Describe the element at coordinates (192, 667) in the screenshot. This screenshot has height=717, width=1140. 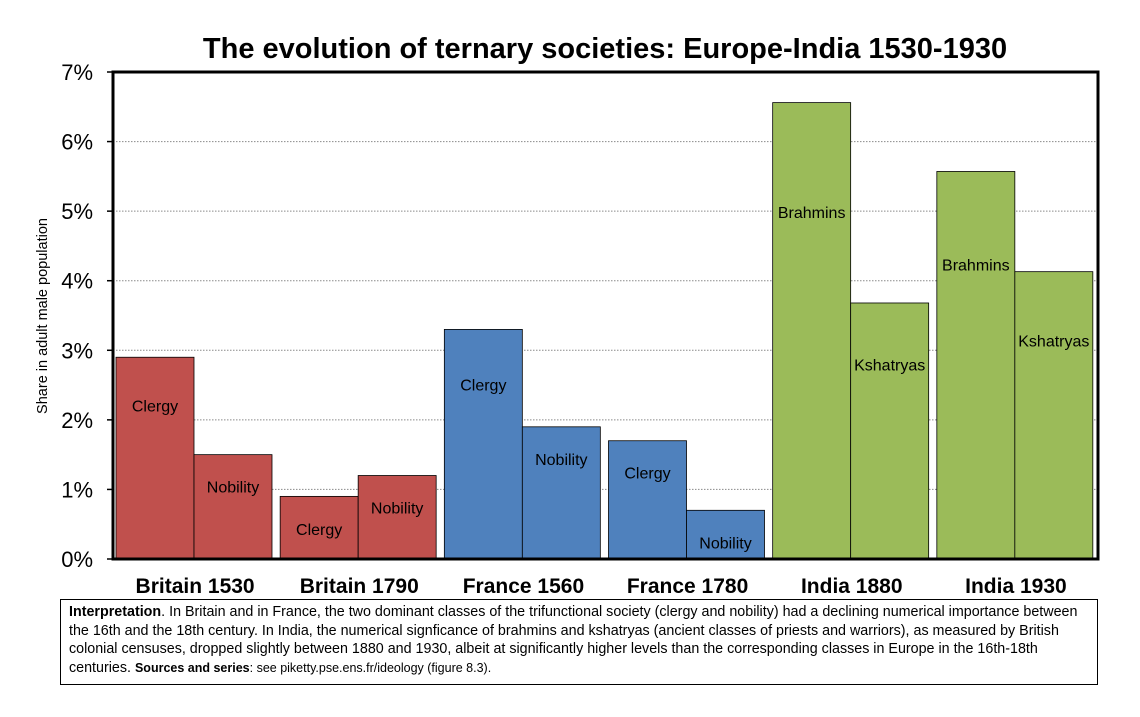
I see `sources-label: Sources and series` at that location.